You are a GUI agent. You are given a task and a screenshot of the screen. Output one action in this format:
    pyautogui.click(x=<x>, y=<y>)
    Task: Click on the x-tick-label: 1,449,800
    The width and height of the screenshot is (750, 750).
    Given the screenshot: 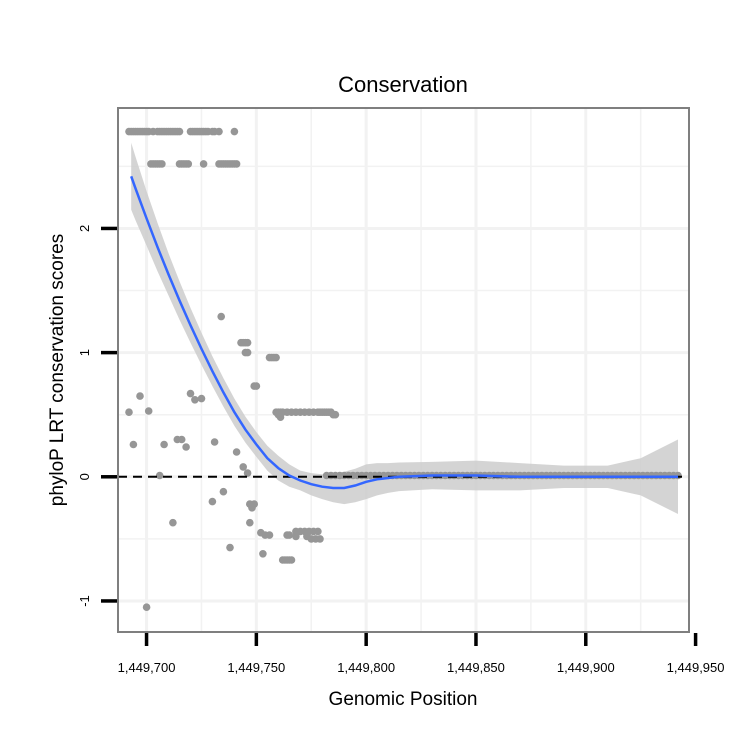 What is the action you would take?
    pyautogui.click(x=366, y=667)
    